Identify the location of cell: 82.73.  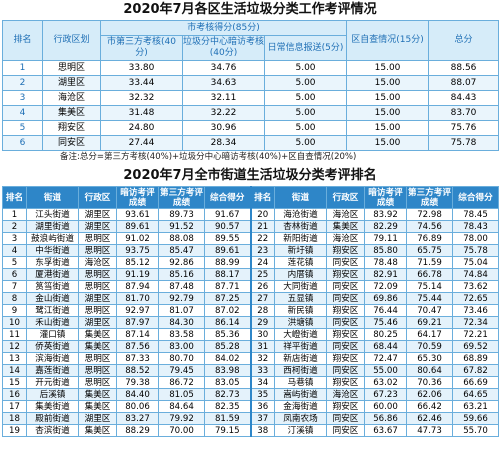
(227, 394).